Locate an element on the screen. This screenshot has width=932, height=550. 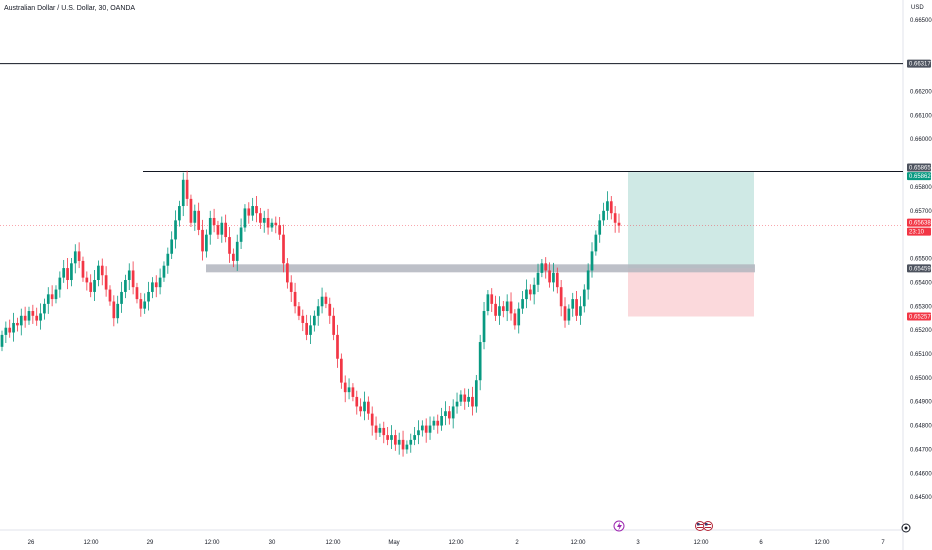
x-tick-label: 3 is located at coordinates (638, 543).